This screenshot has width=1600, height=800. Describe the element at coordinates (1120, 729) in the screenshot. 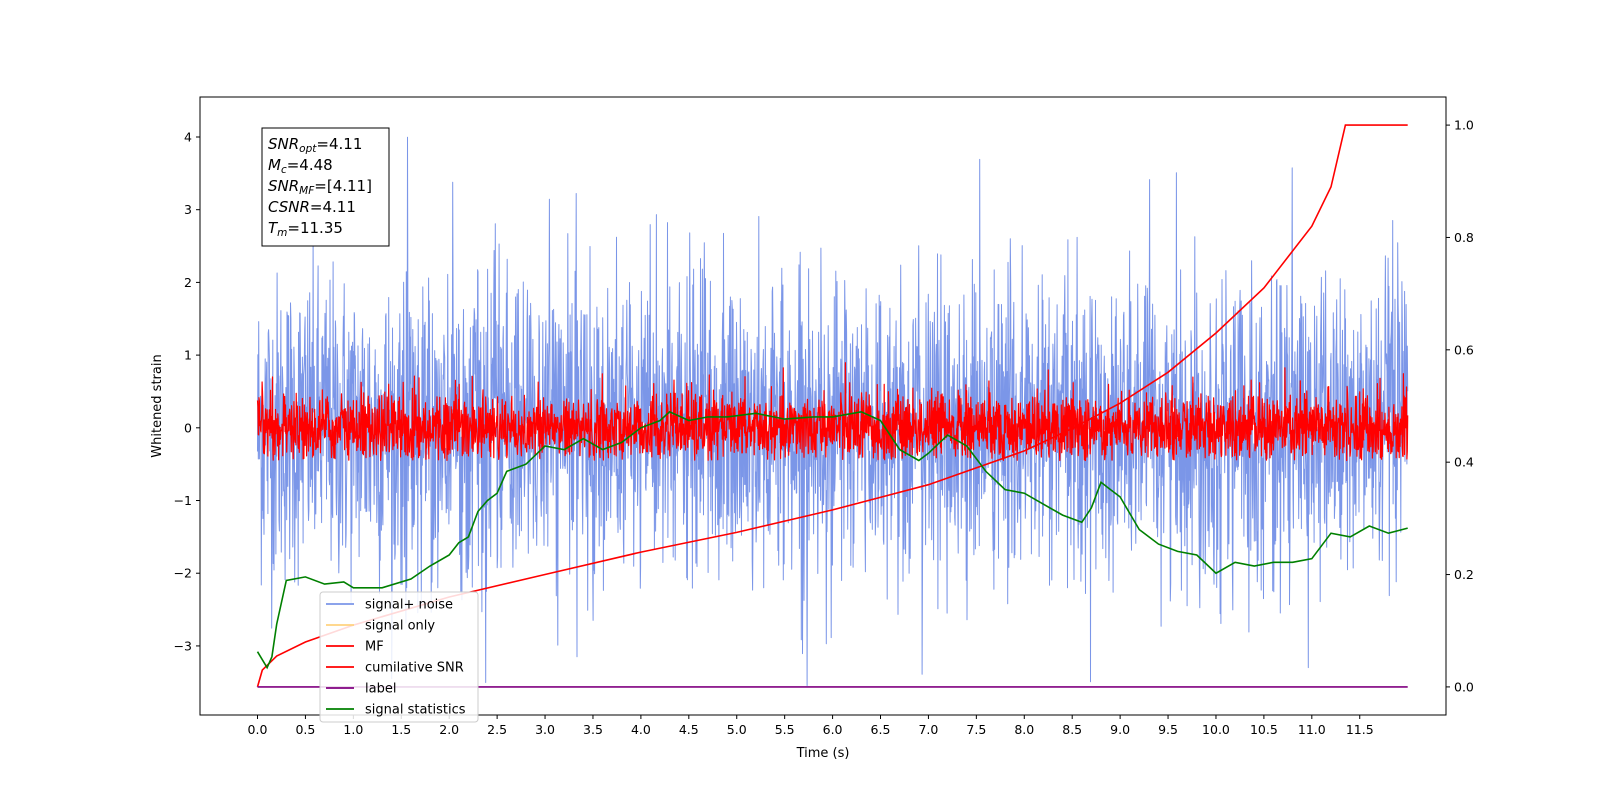

I see `x-tick-label: 9.0` at that location.